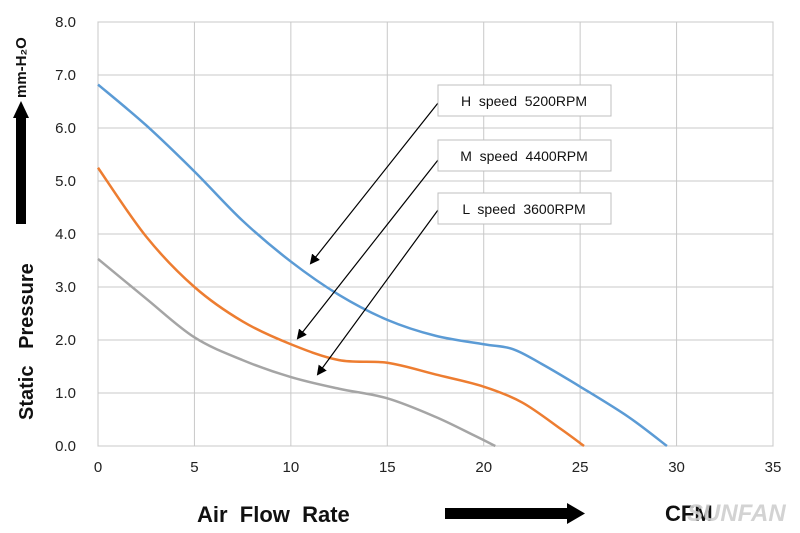 The height and width of the screenshot is (533, 800). I want to click on y-tick-label: 1.0, so click(65, 393).